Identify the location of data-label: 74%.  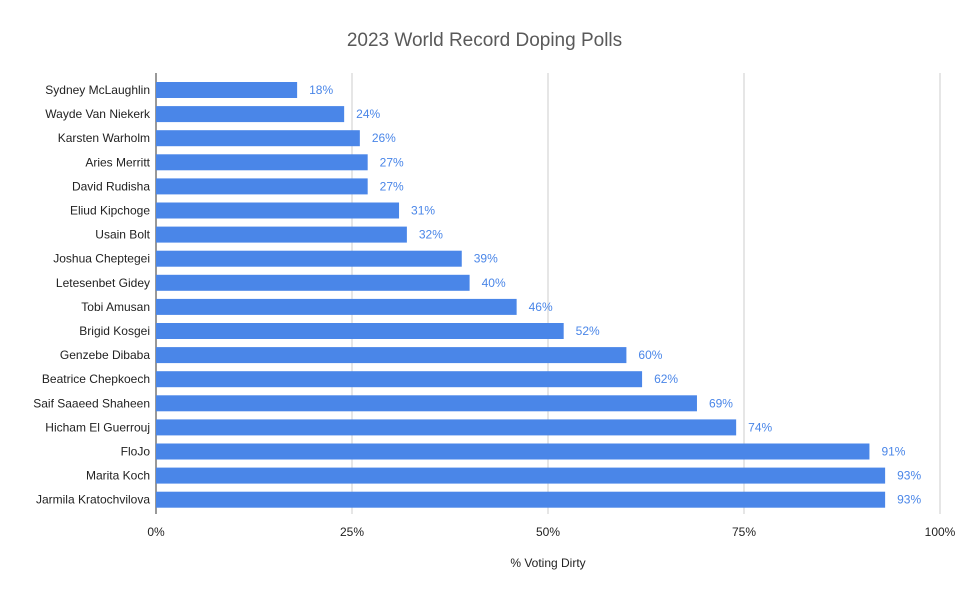
(760, 427).